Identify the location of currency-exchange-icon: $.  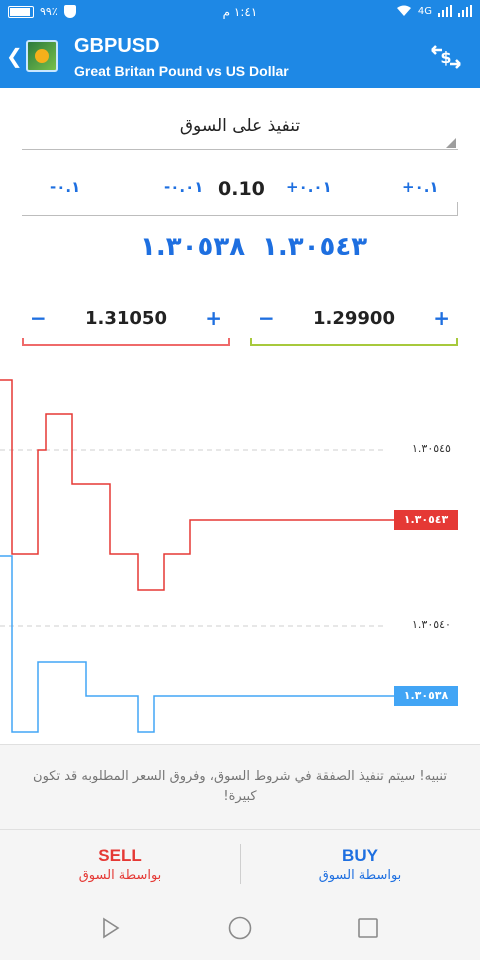
(446, 57).